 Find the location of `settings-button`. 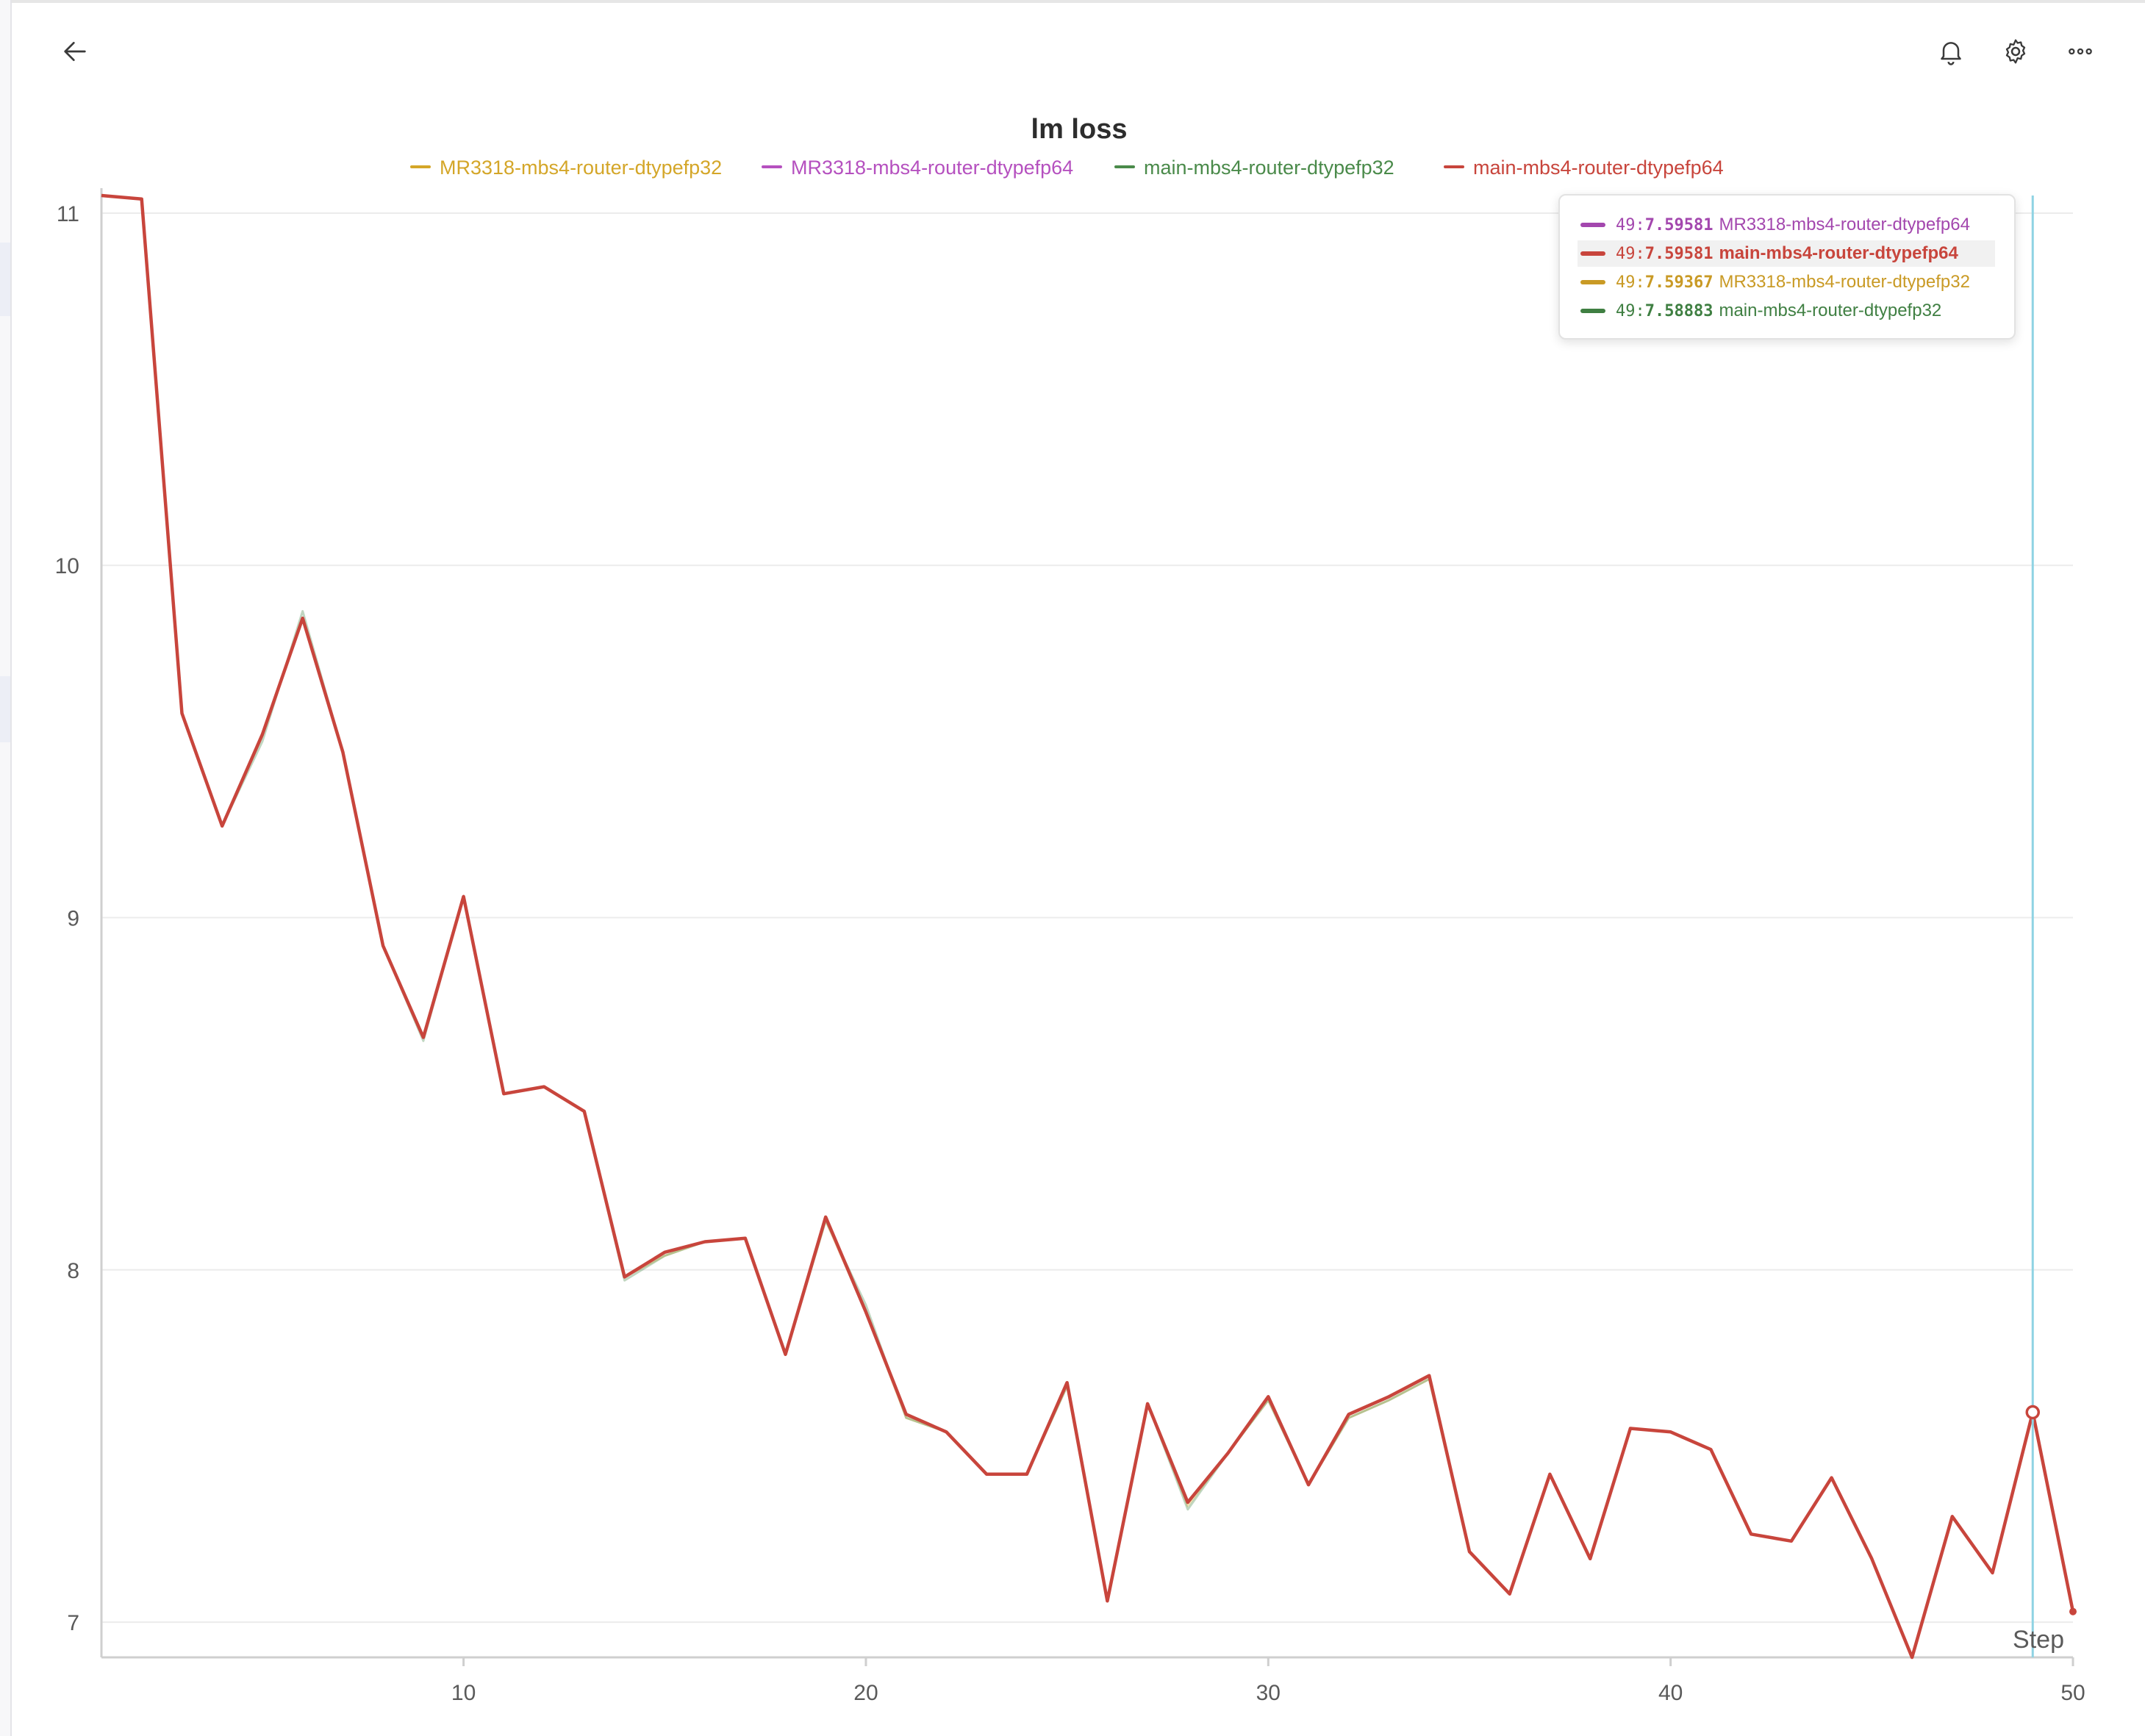

settings-button is located at coordinates (2016, 51).